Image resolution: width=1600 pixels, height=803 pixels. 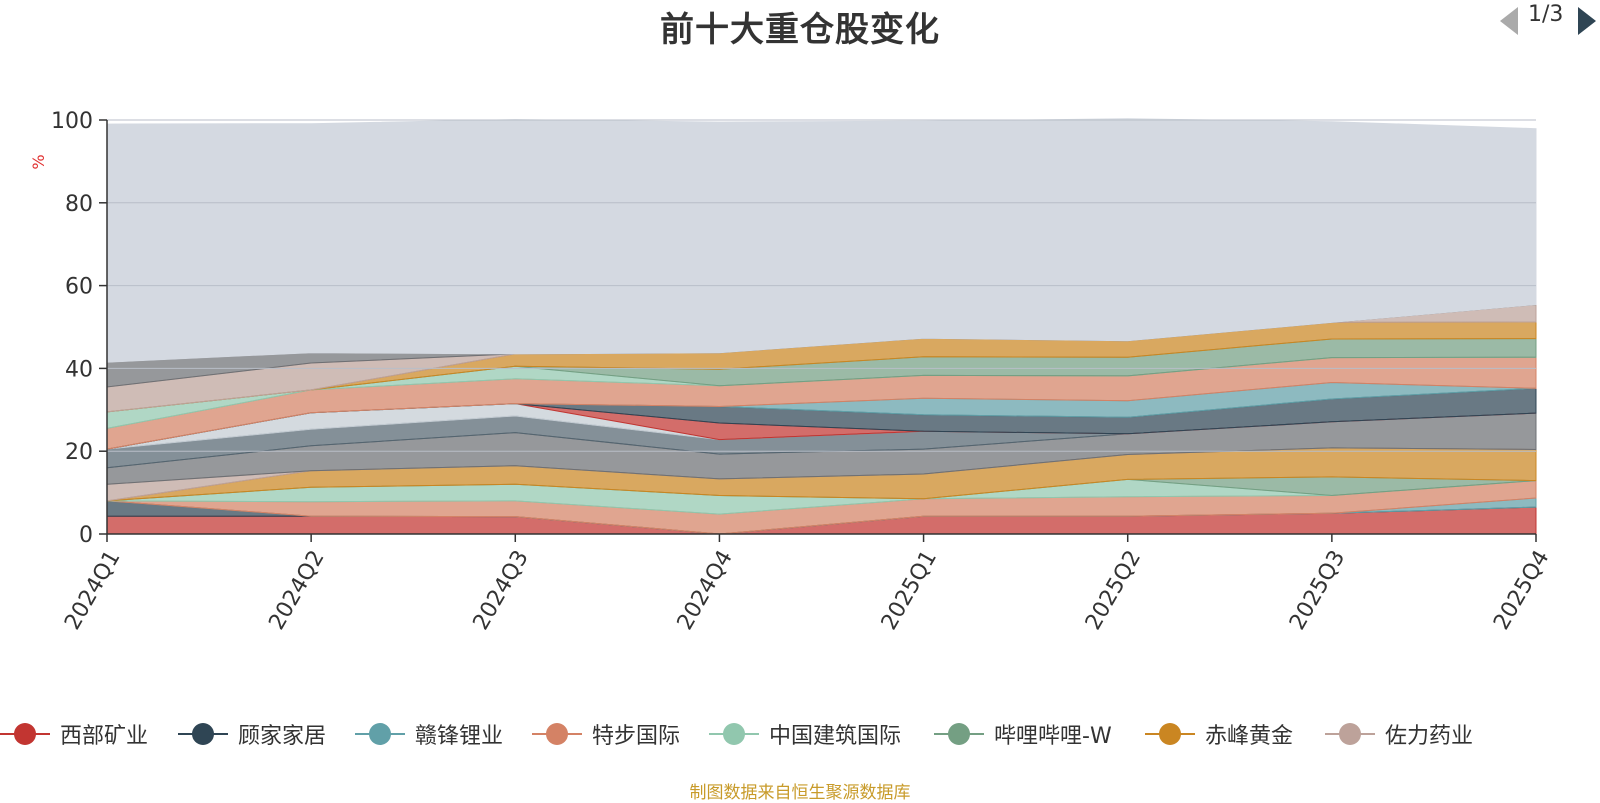 I want to click on legend-item: 西部矿业, so click(x=74, y=734).